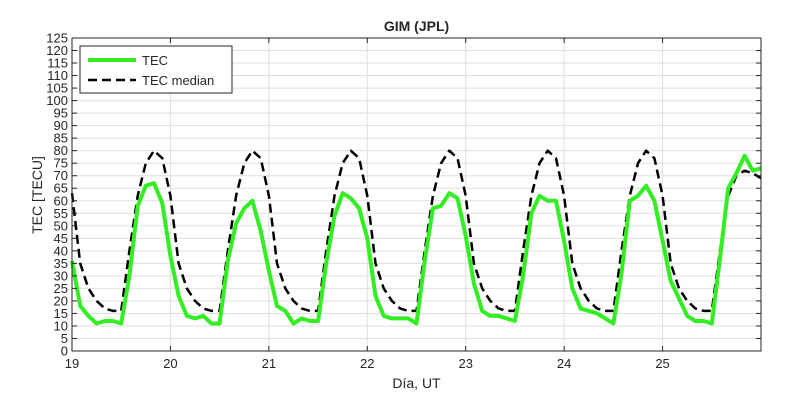 Image resolution: width=800 pixels, height=405 pixels. Describe the element at coordinates (155, 60) in the screenshot. I see `legend-label-tec: TEC` at that location.